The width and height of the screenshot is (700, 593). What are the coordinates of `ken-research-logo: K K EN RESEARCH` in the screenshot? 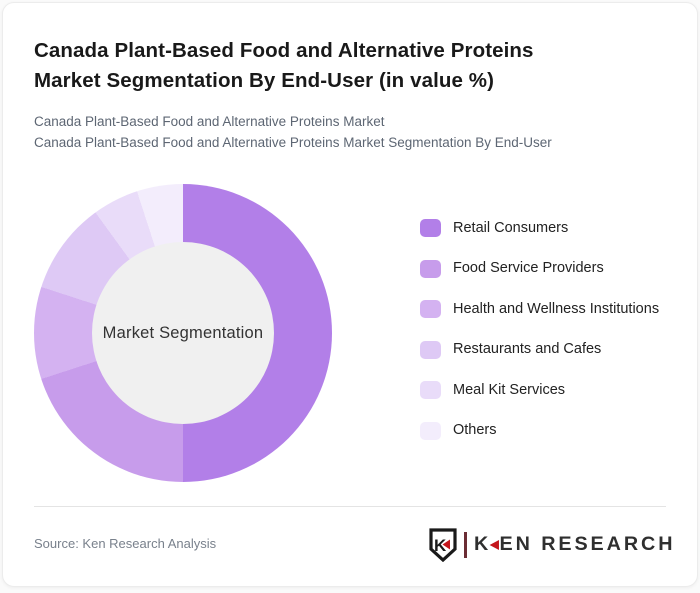 It's located at (550, 545).